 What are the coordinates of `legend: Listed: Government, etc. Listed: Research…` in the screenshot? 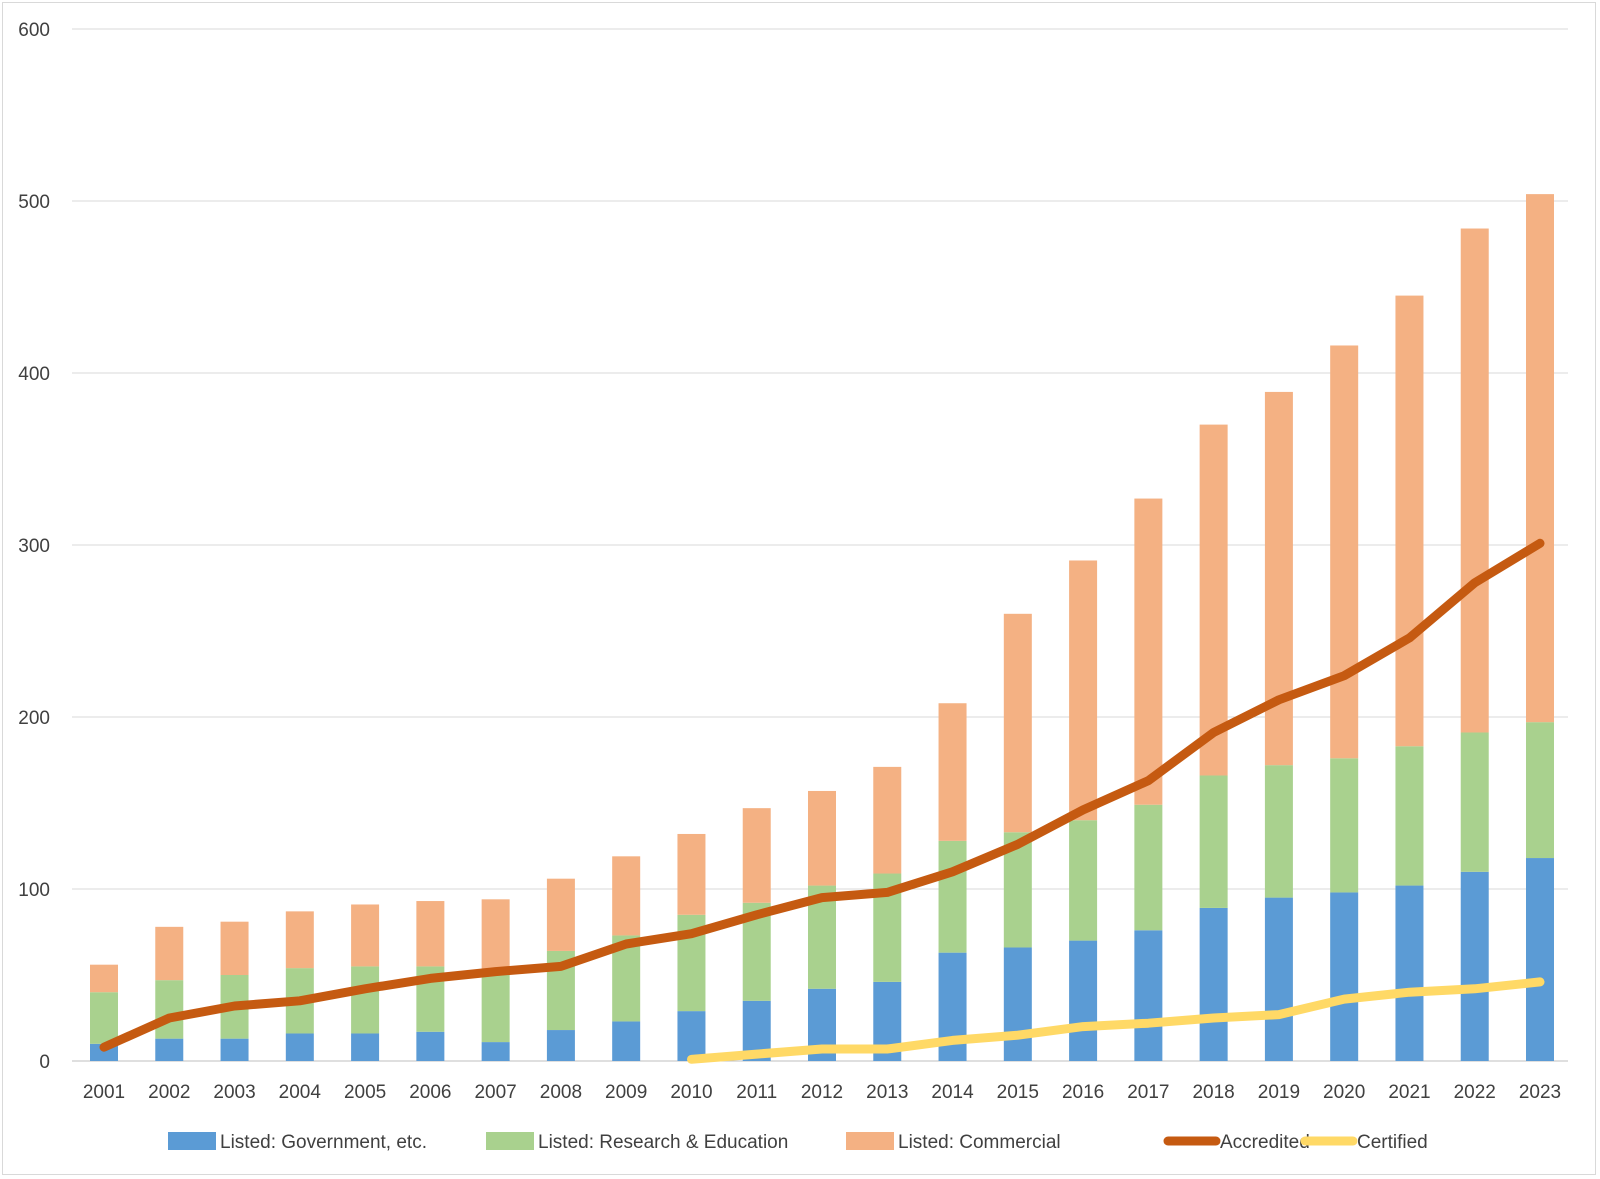 It's located at (798, 1142).